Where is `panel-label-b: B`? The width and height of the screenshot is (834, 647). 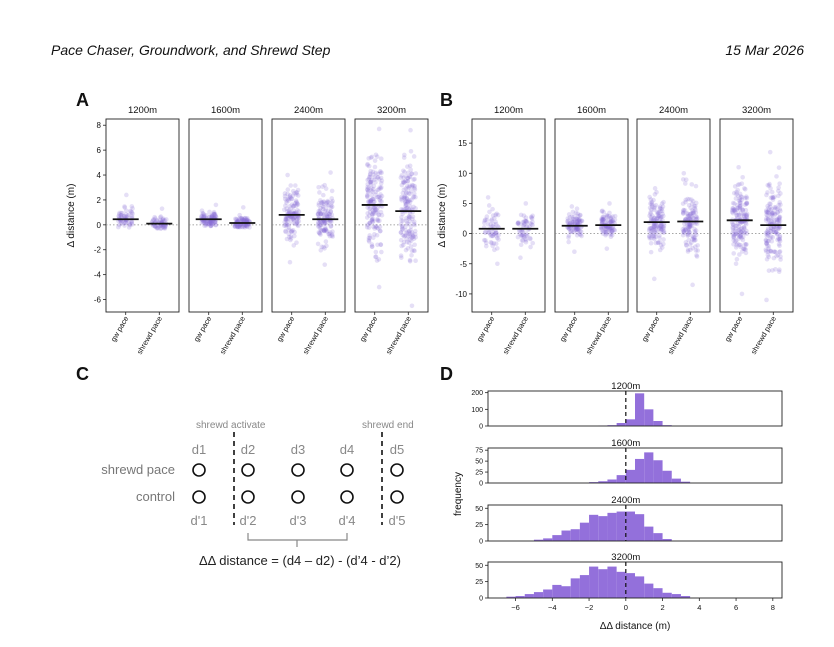 panel-label-b: B is located at coordinates (446, 100).